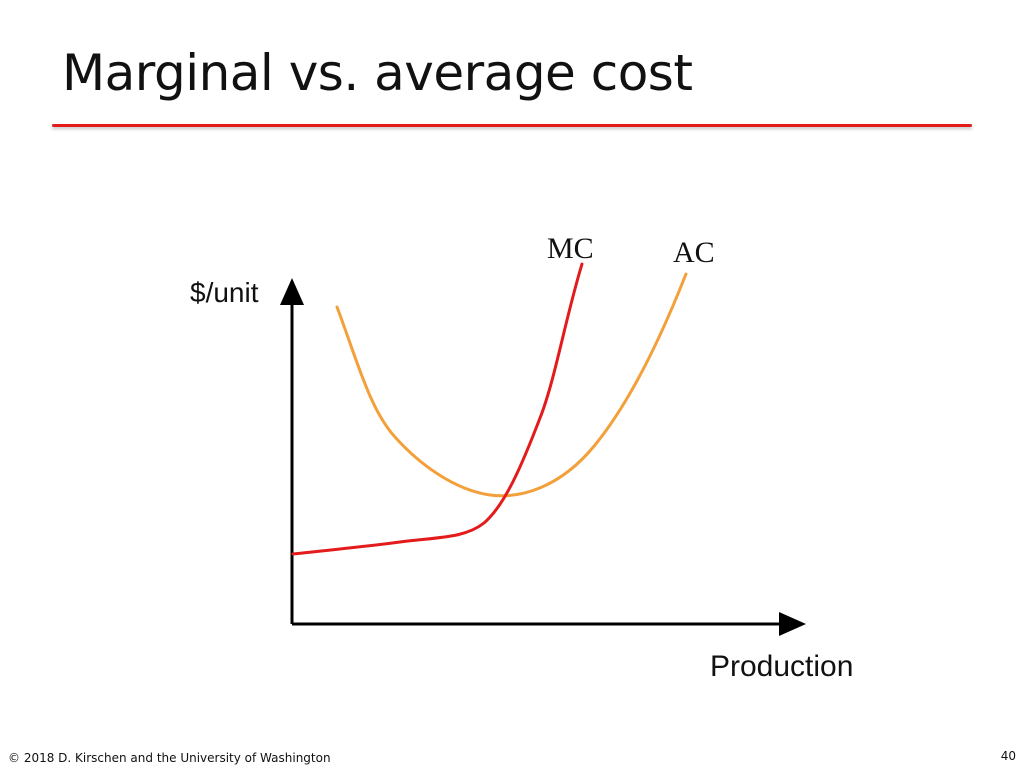 The width and height of the screenshot is (1024, 768). Describe the element at coordinates (694, 252) in the screenshot. I see `ac-curve-label: AC` at that location.